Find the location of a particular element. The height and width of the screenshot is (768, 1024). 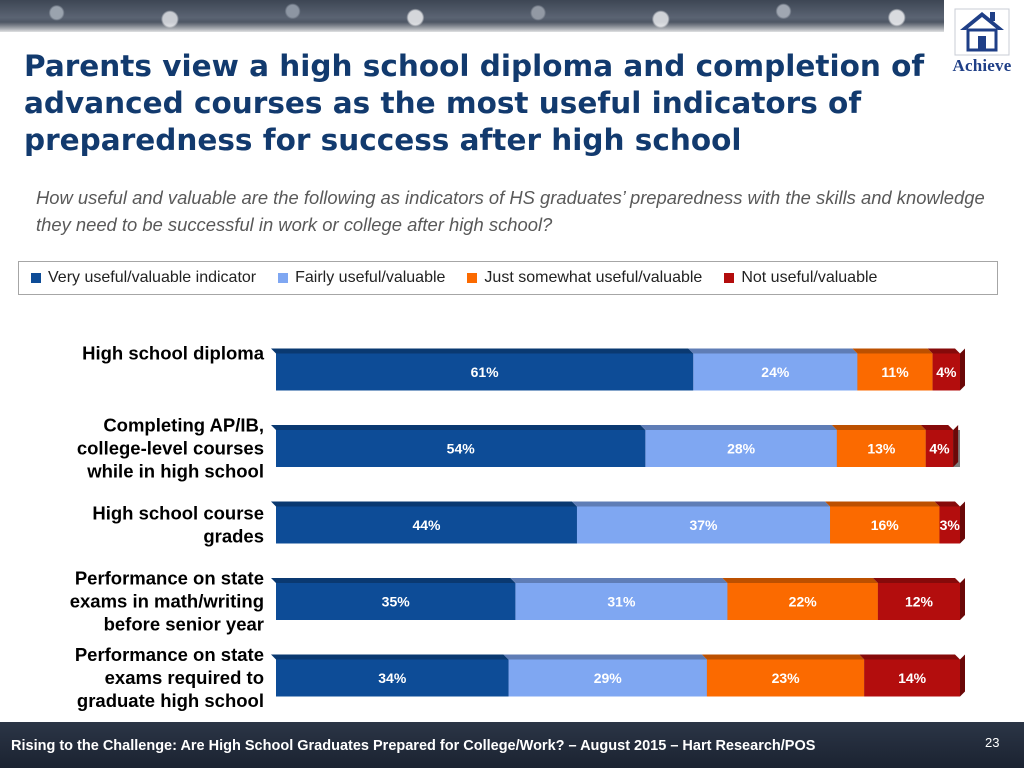

data-label: 22% is located at coordinates (803, 602).